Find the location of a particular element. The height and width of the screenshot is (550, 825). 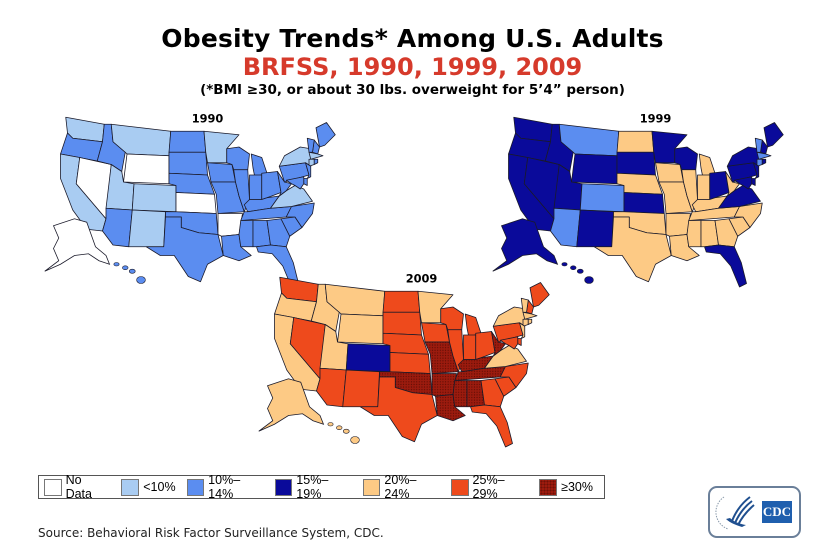

legend-label: No Data is located at coordinates (78, 487).